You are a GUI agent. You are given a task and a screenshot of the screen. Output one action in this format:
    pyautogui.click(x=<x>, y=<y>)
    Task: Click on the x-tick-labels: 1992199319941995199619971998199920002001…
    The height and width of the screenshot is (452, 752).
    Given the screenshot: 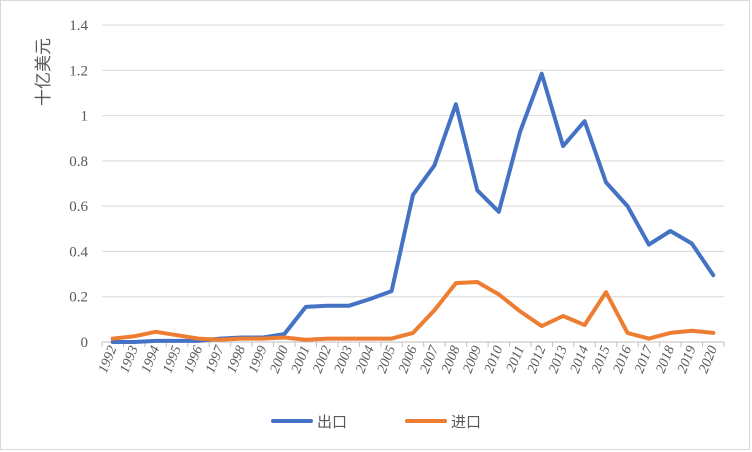 What is the action you would take?
    pyautogui.click(x=408, y=359)
    